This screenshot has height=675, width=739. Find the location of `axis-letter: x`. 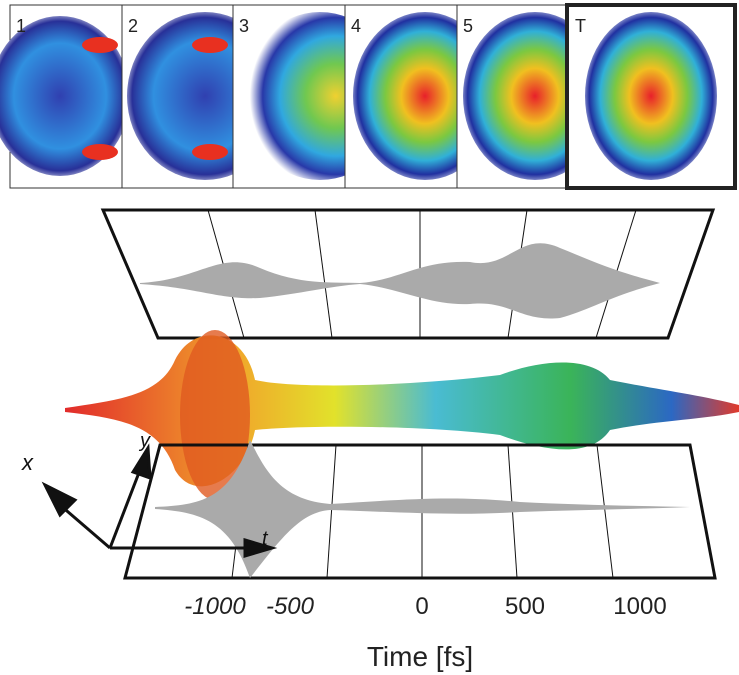

axis-letter: x is located at coordinates (27, 462).